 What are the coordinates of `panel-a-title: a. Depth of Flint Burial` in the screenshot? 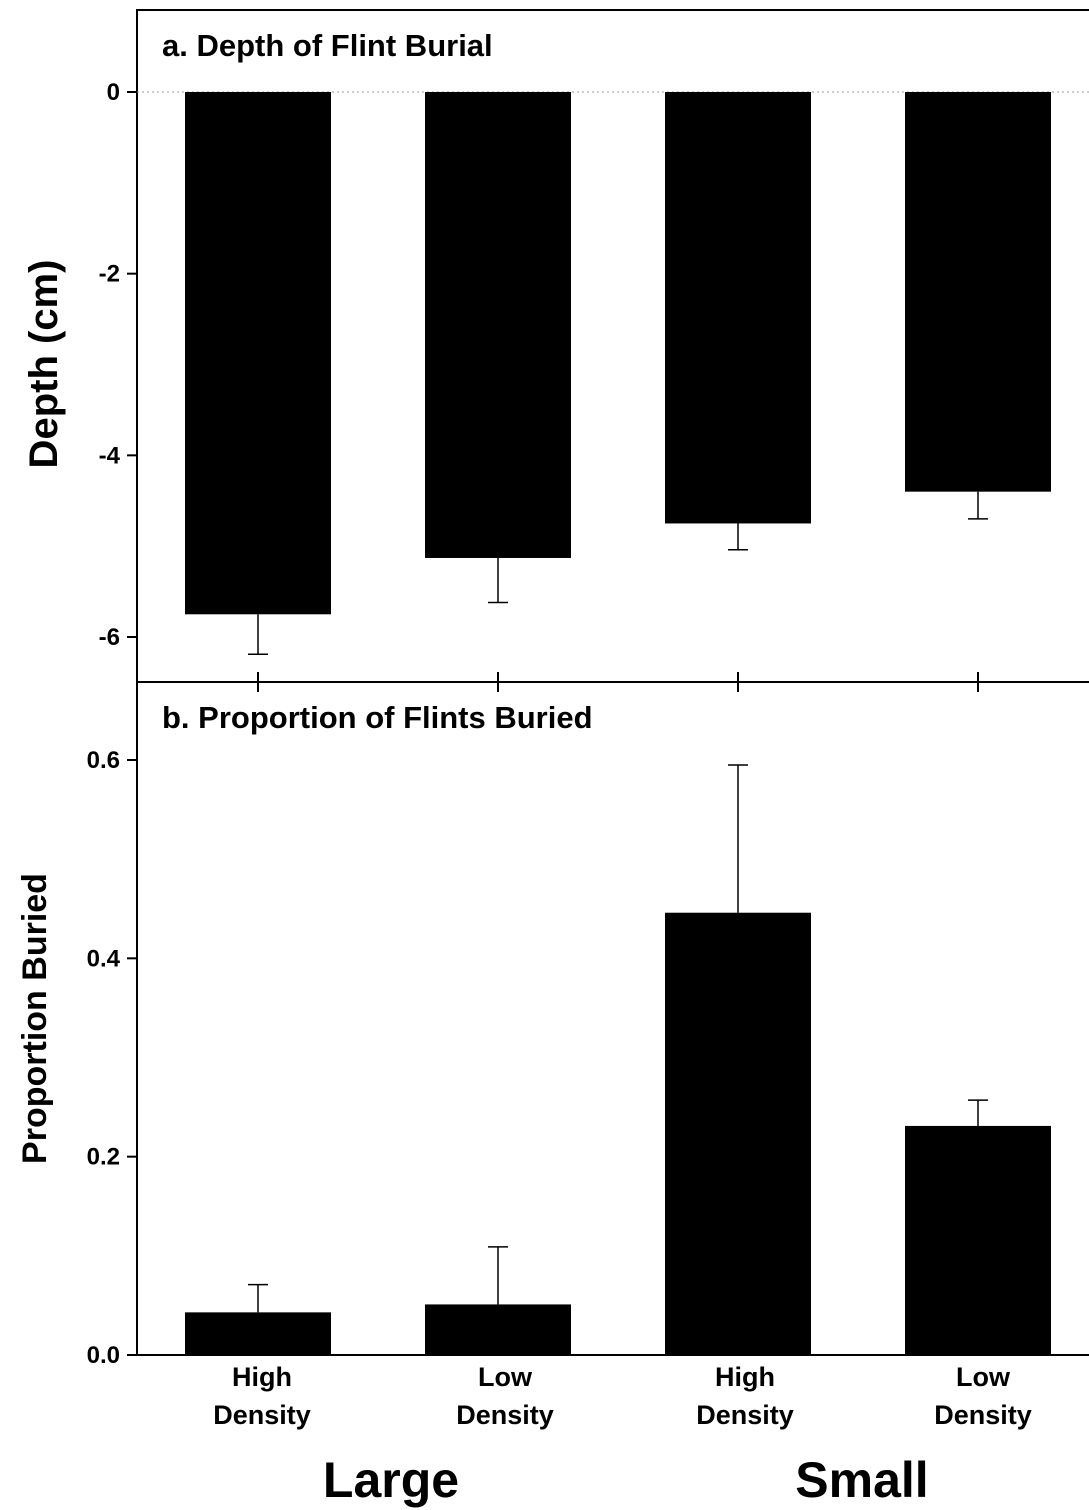 It's located at (327, 45).